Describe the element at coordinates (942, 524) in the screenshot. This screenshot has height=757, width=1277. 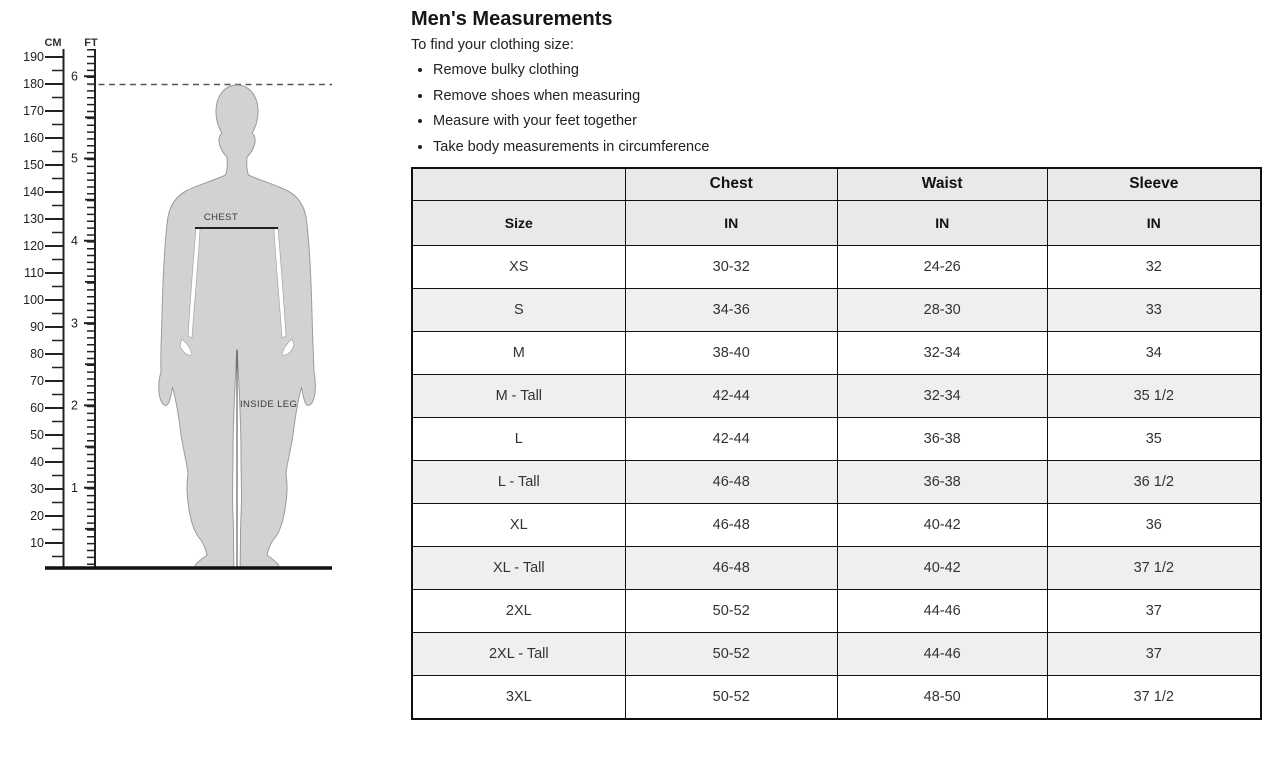
I see `cell-waist: 40-42` at that location.